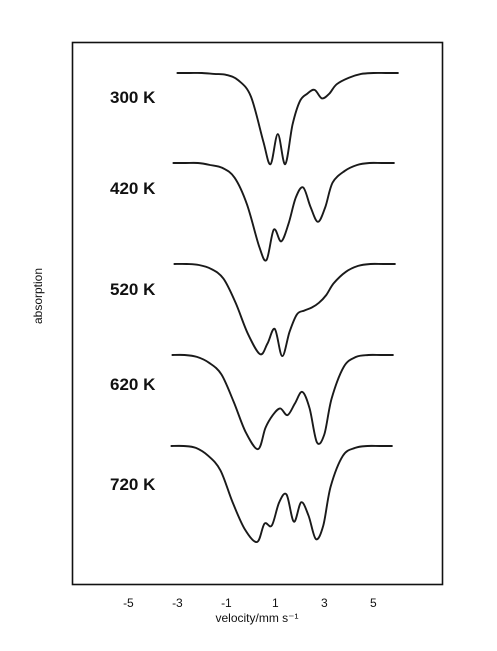 The width and height of the screenshot is (497, 651). Describe the element at coordinates (256, 618) in the screenshot. I see `x-axis-label: velocity/mm s⁻¹` at that location.